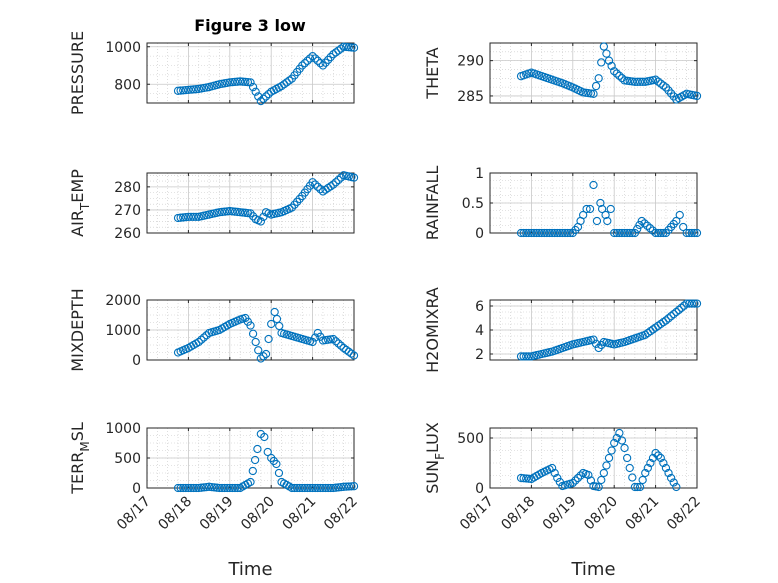  What do you see at coordinates (127, 85) in the screenshot?
I see `y-tick-label: 800` at bounding box center [127, 85].